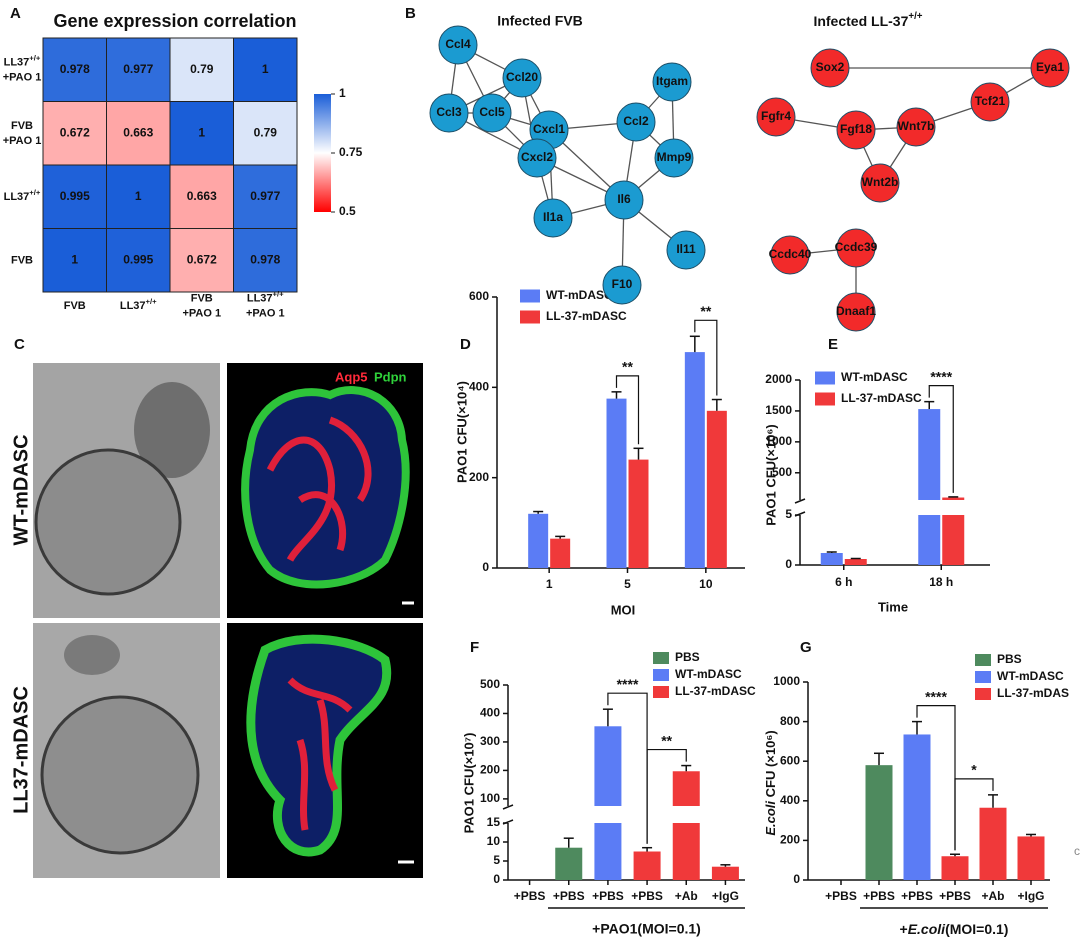  What do you see at coordinates (322, 153) in the screenshot?
I see `colorbar` at bounding box center [322, 153].